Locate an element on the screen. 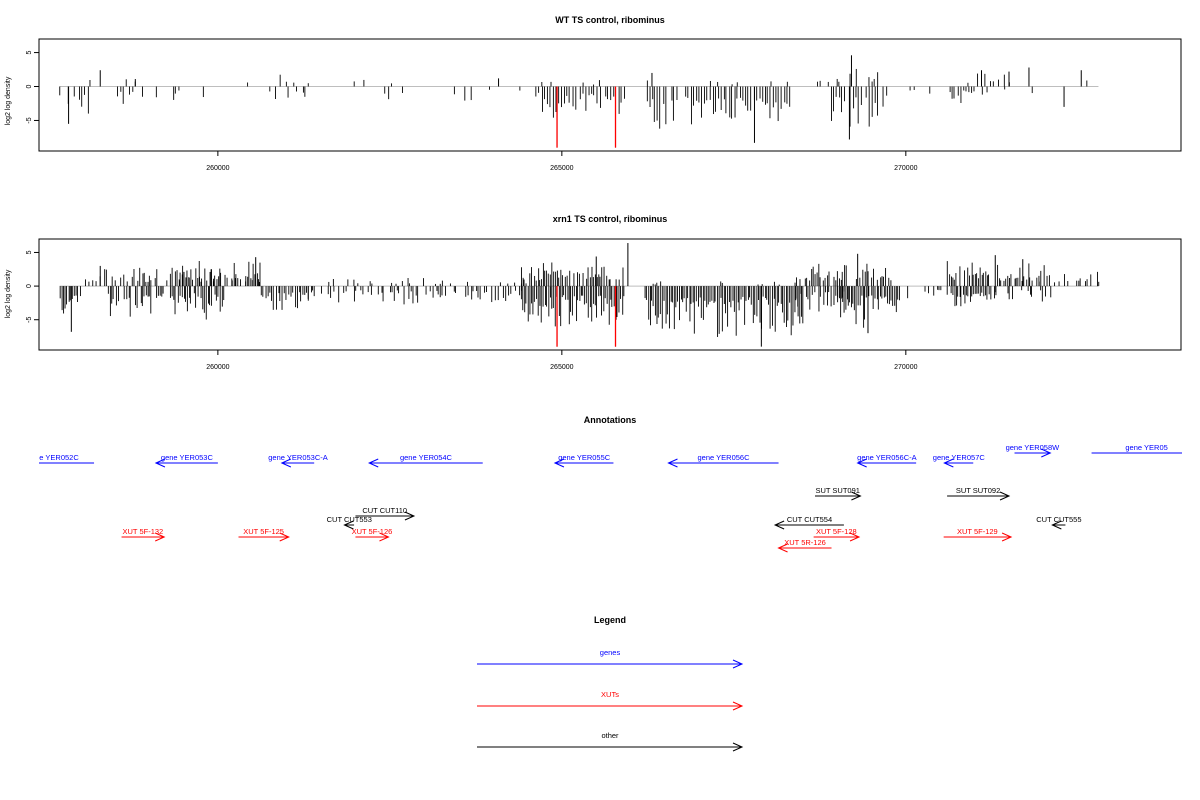 Image resolution: width=1200 pixels, height=800 pixels. feature-label: gene YER056C is located at coordinates (724, 457).